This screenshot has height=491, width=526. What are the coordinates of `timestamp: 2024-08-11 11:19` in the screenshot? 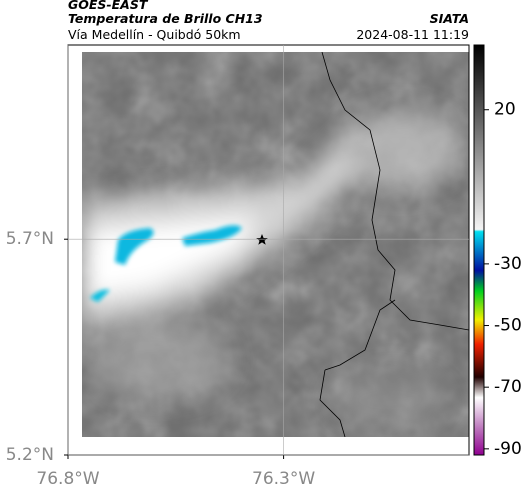 It's located at (412, 34).